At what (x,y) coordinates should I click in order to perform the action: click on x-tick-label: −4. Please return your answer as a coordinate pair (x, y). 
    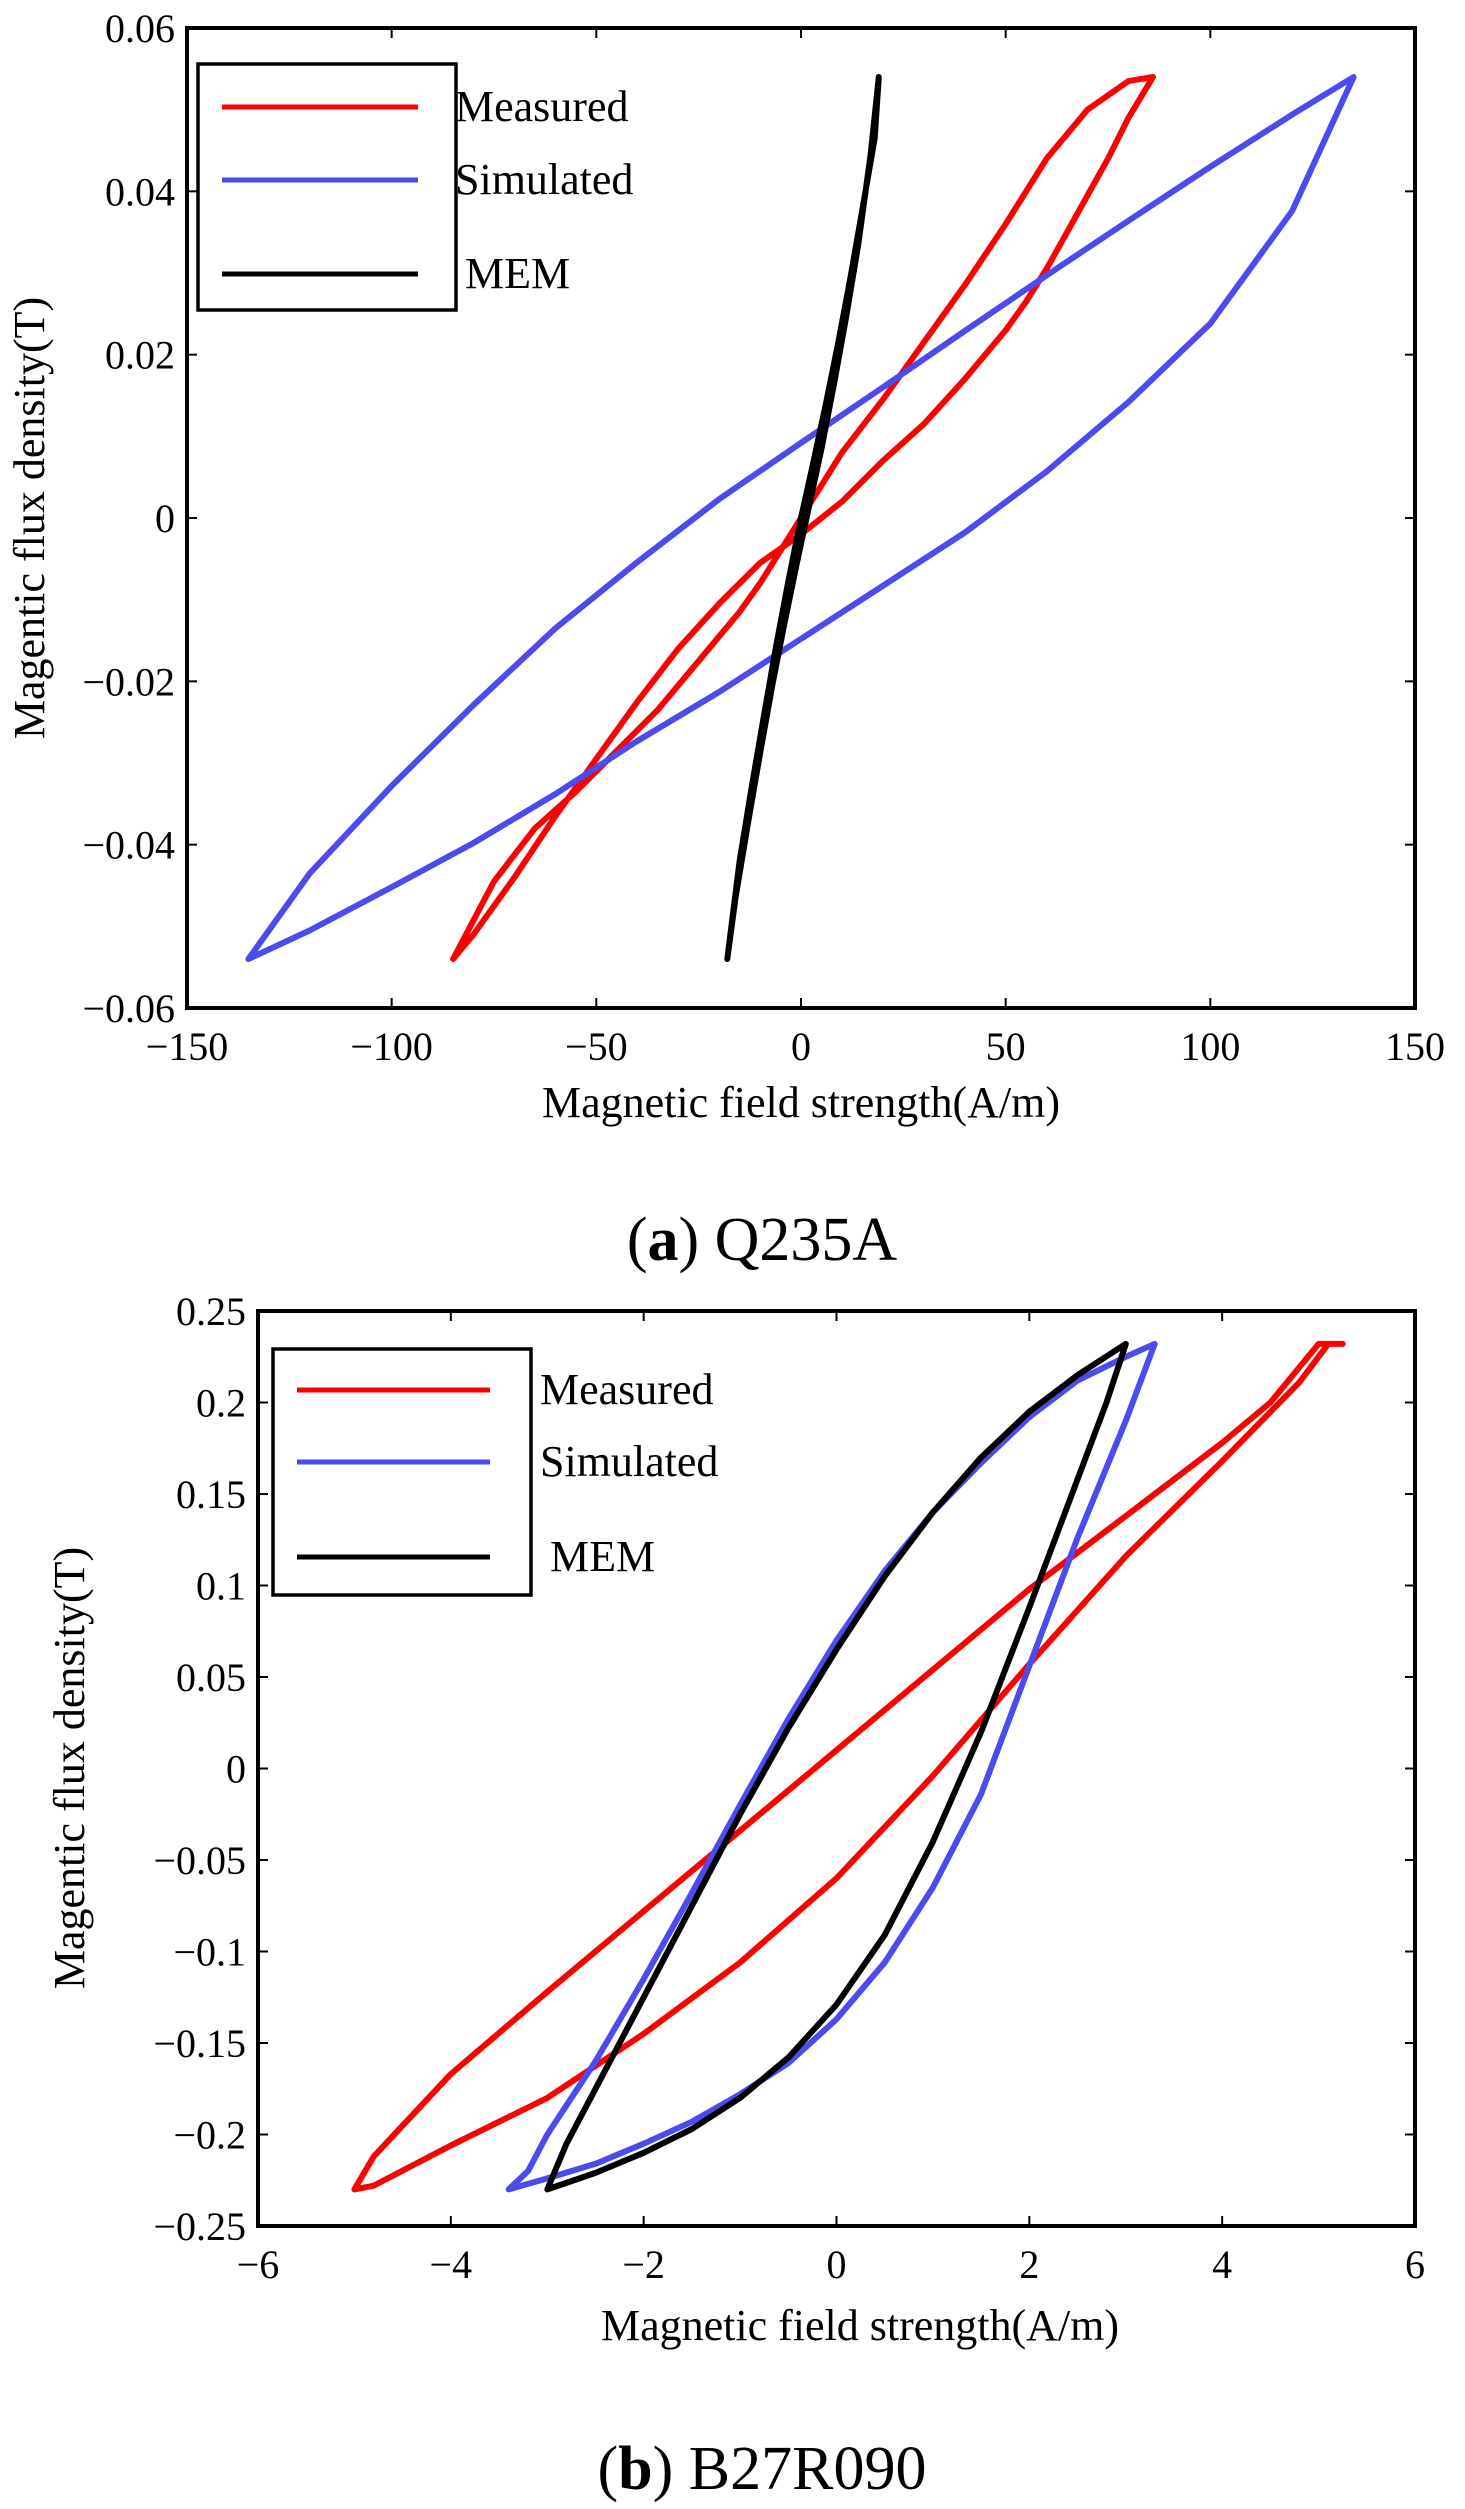
    Looking at the image, I should click on (451, 2264).